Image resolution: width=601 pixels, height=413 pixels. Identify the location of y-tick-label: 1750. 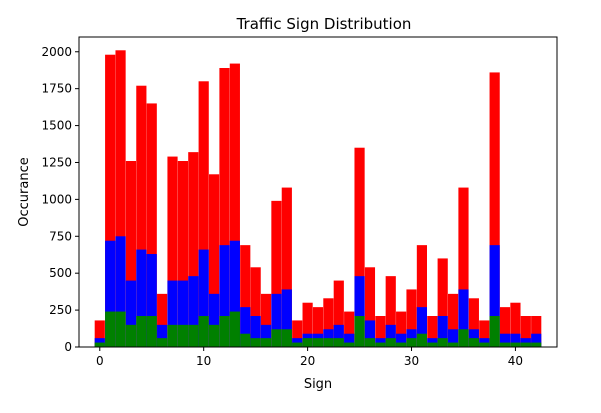
(56, 89).